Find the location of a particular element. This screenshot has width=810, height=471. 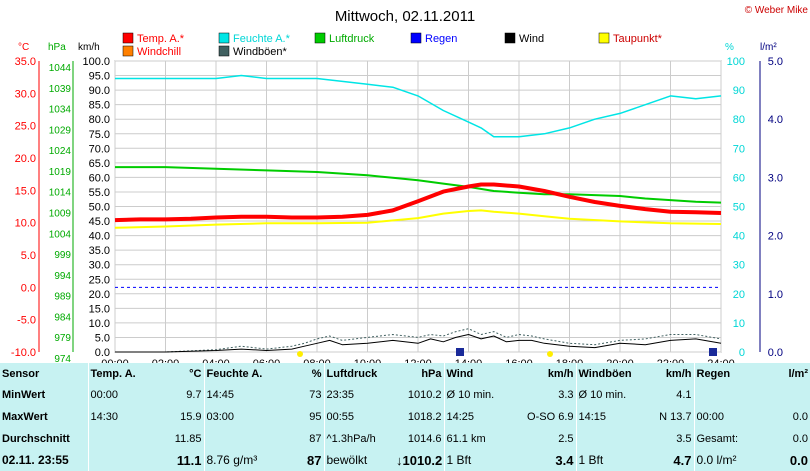

rain-tick-label: 3.0 is located at coordinates (775, 178).